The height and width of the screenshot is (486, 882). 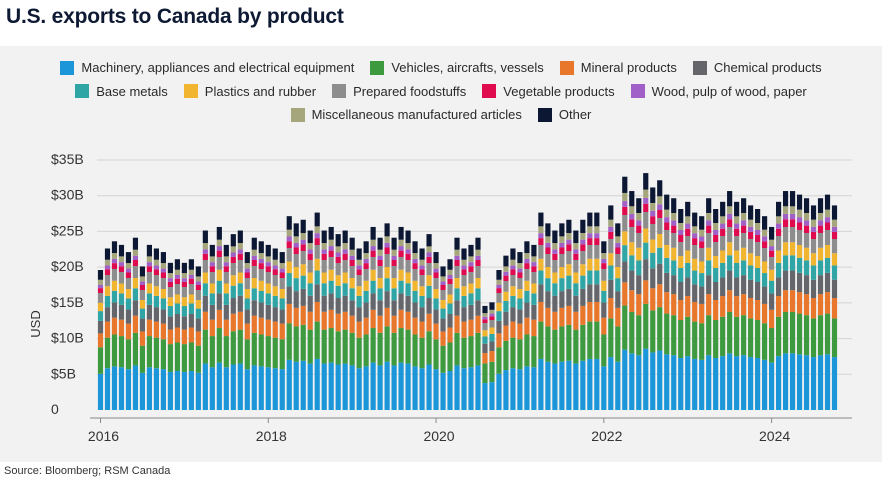 I want to click on legend-item-vegetable: Vegetable products, so click(x=548, y=91).